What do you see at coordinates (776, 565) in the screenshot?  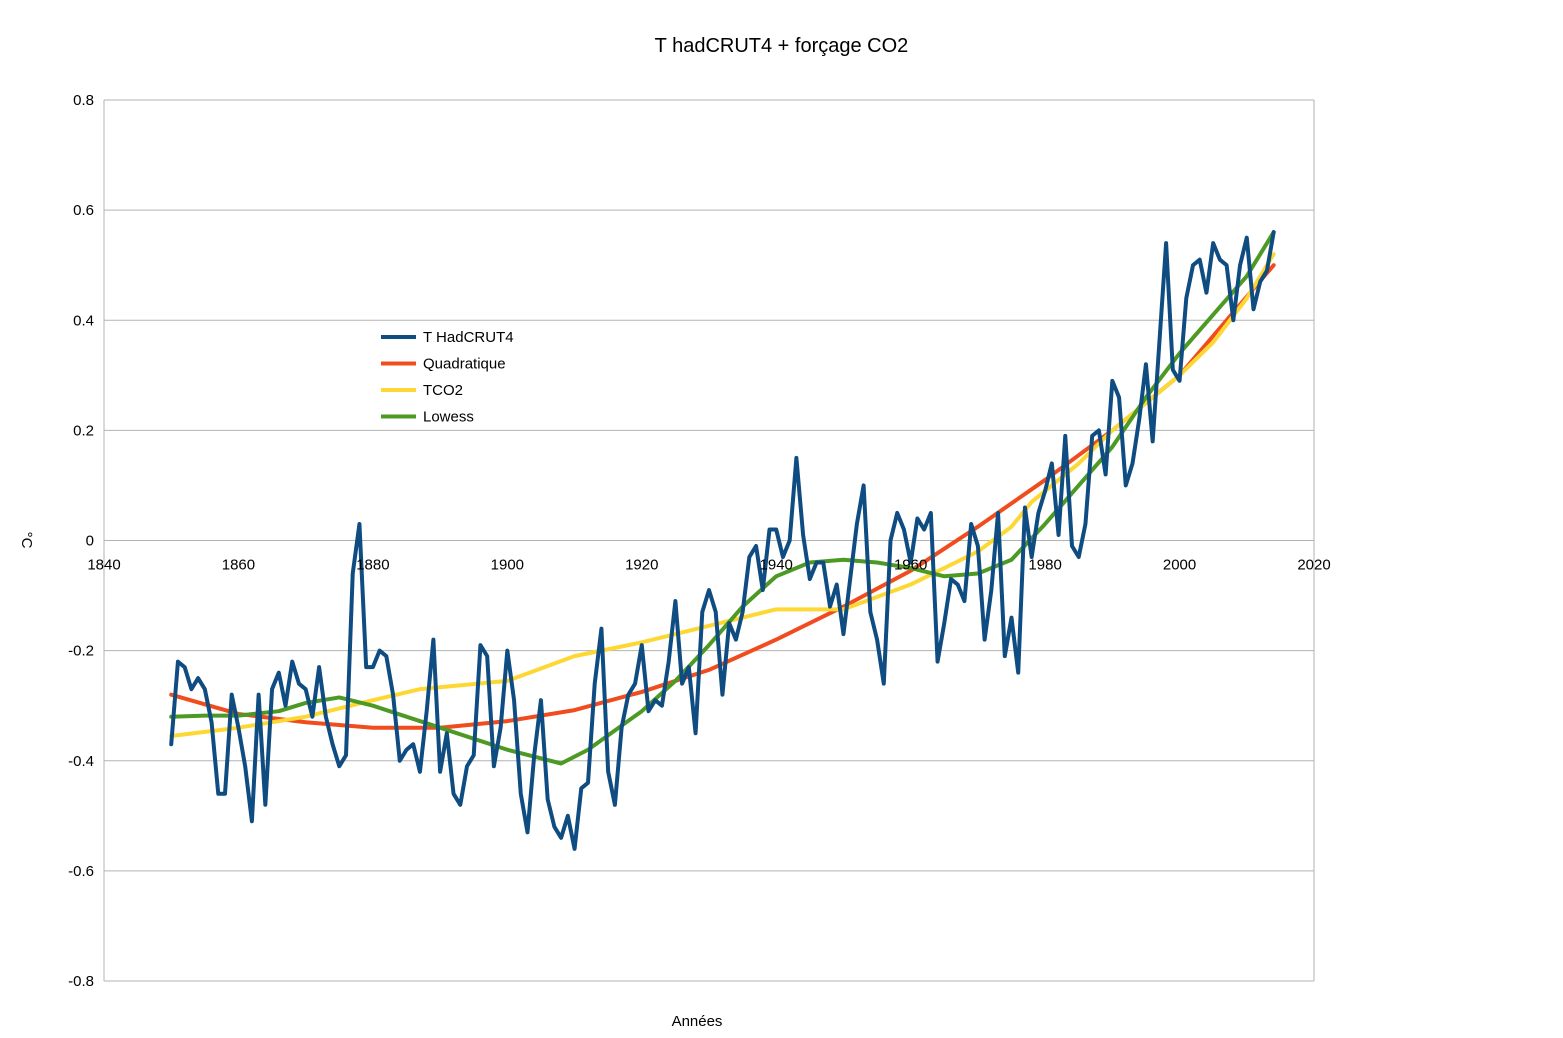 I see `x-tick-label: 1940` at bounding box center [776, 565].